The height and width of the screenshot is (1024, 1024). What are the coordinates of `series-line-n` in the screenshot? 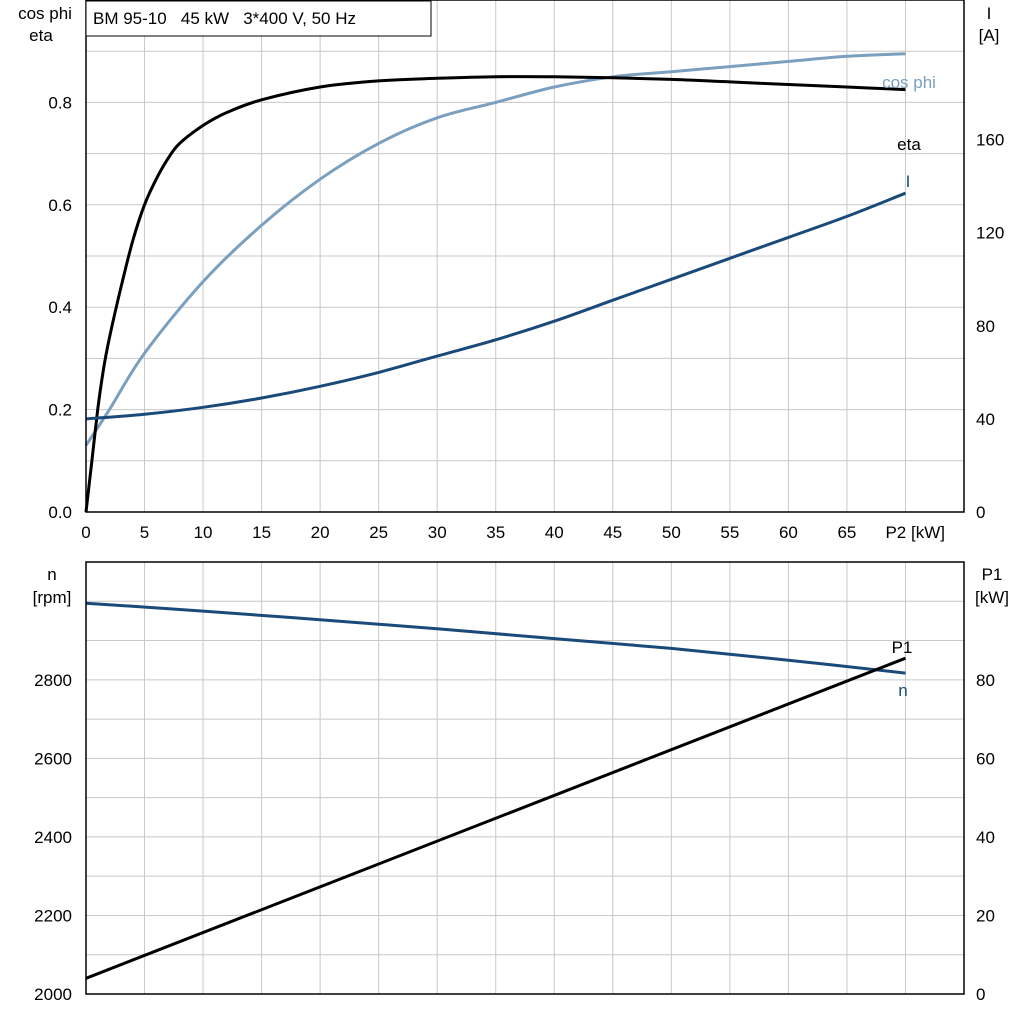 It's located at (495, 638).